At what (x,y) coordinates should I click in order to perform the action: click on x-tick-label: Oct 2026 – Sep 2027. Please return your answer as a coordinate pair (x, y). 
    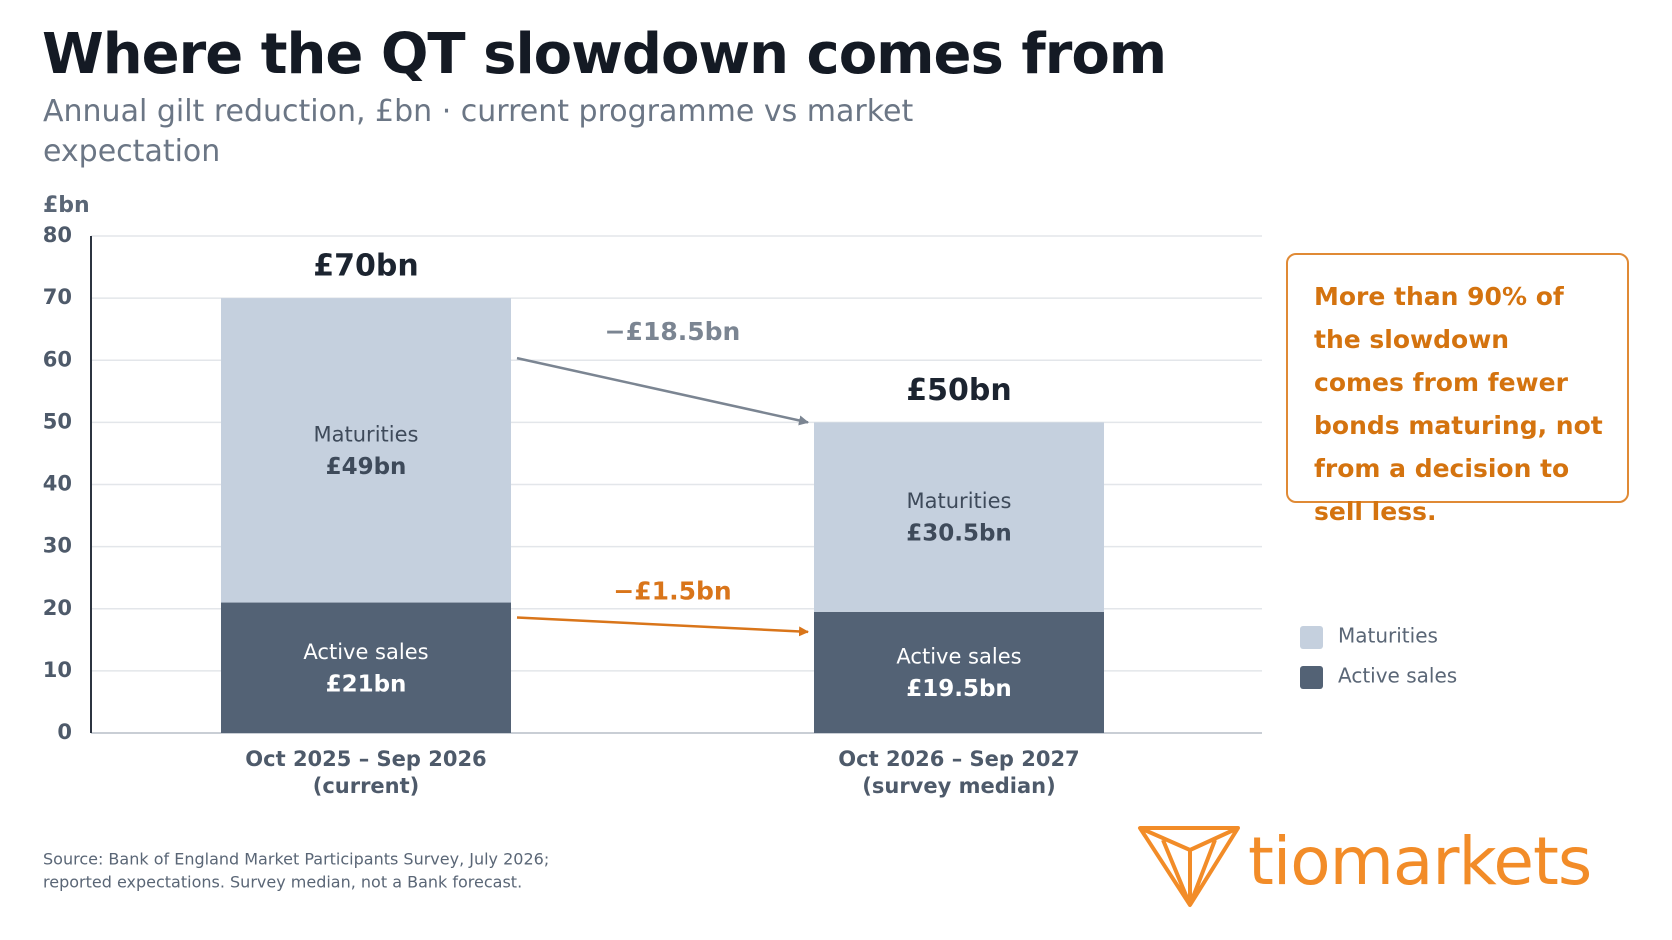
    Looking at the image, I should click on (958, 759).